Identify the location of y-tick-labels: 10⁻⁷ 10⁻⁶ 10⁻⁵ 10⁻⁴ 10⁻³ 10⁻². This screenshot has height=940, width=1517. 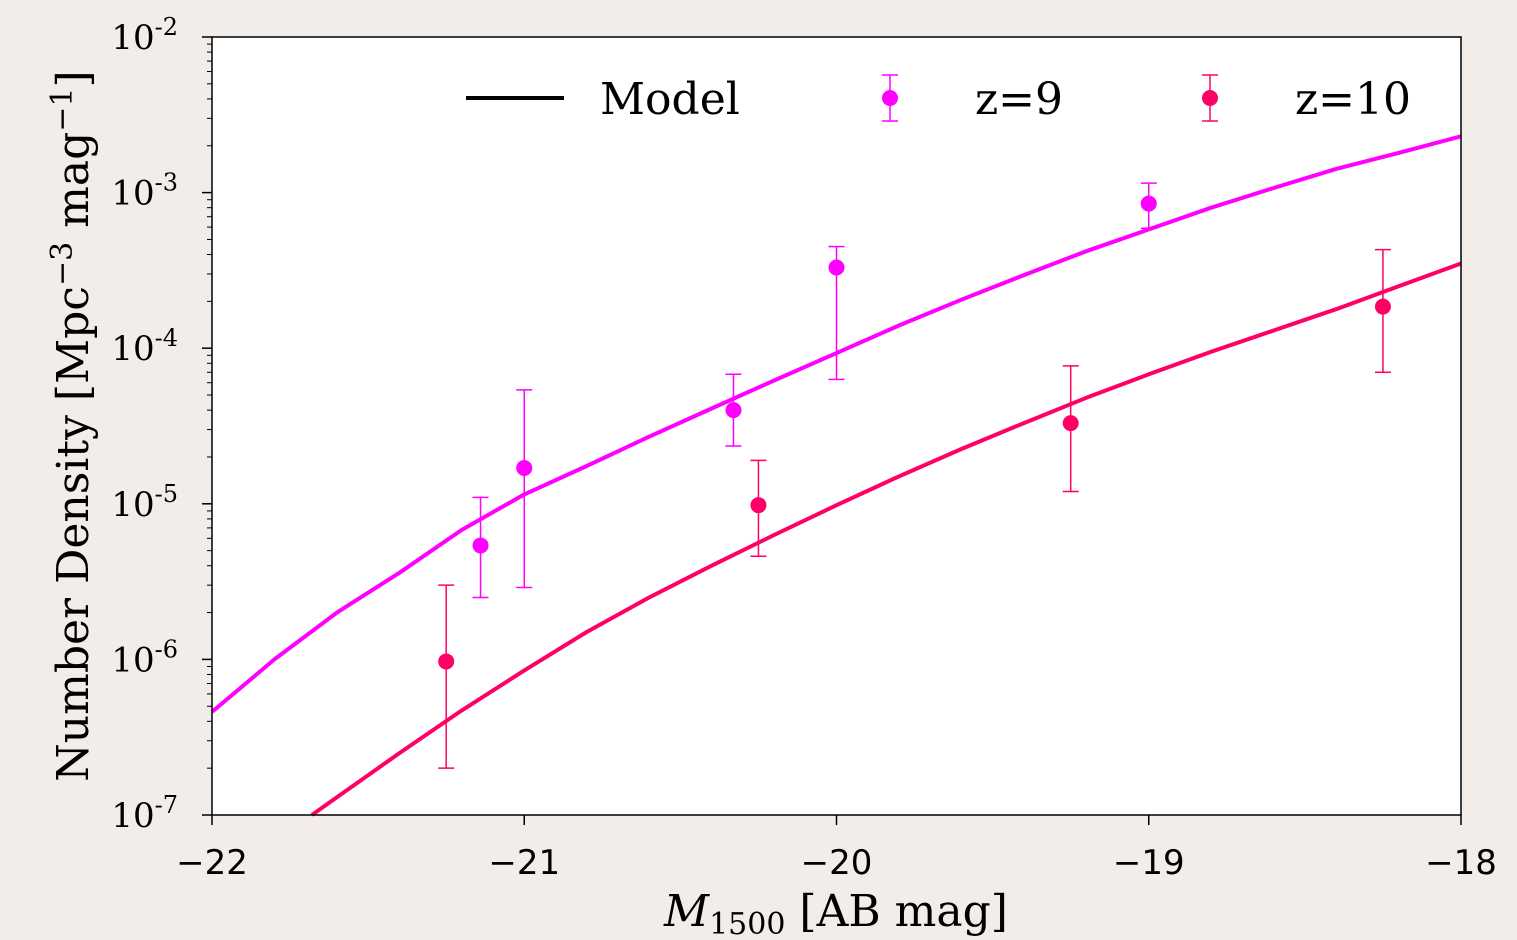
(144, 424).